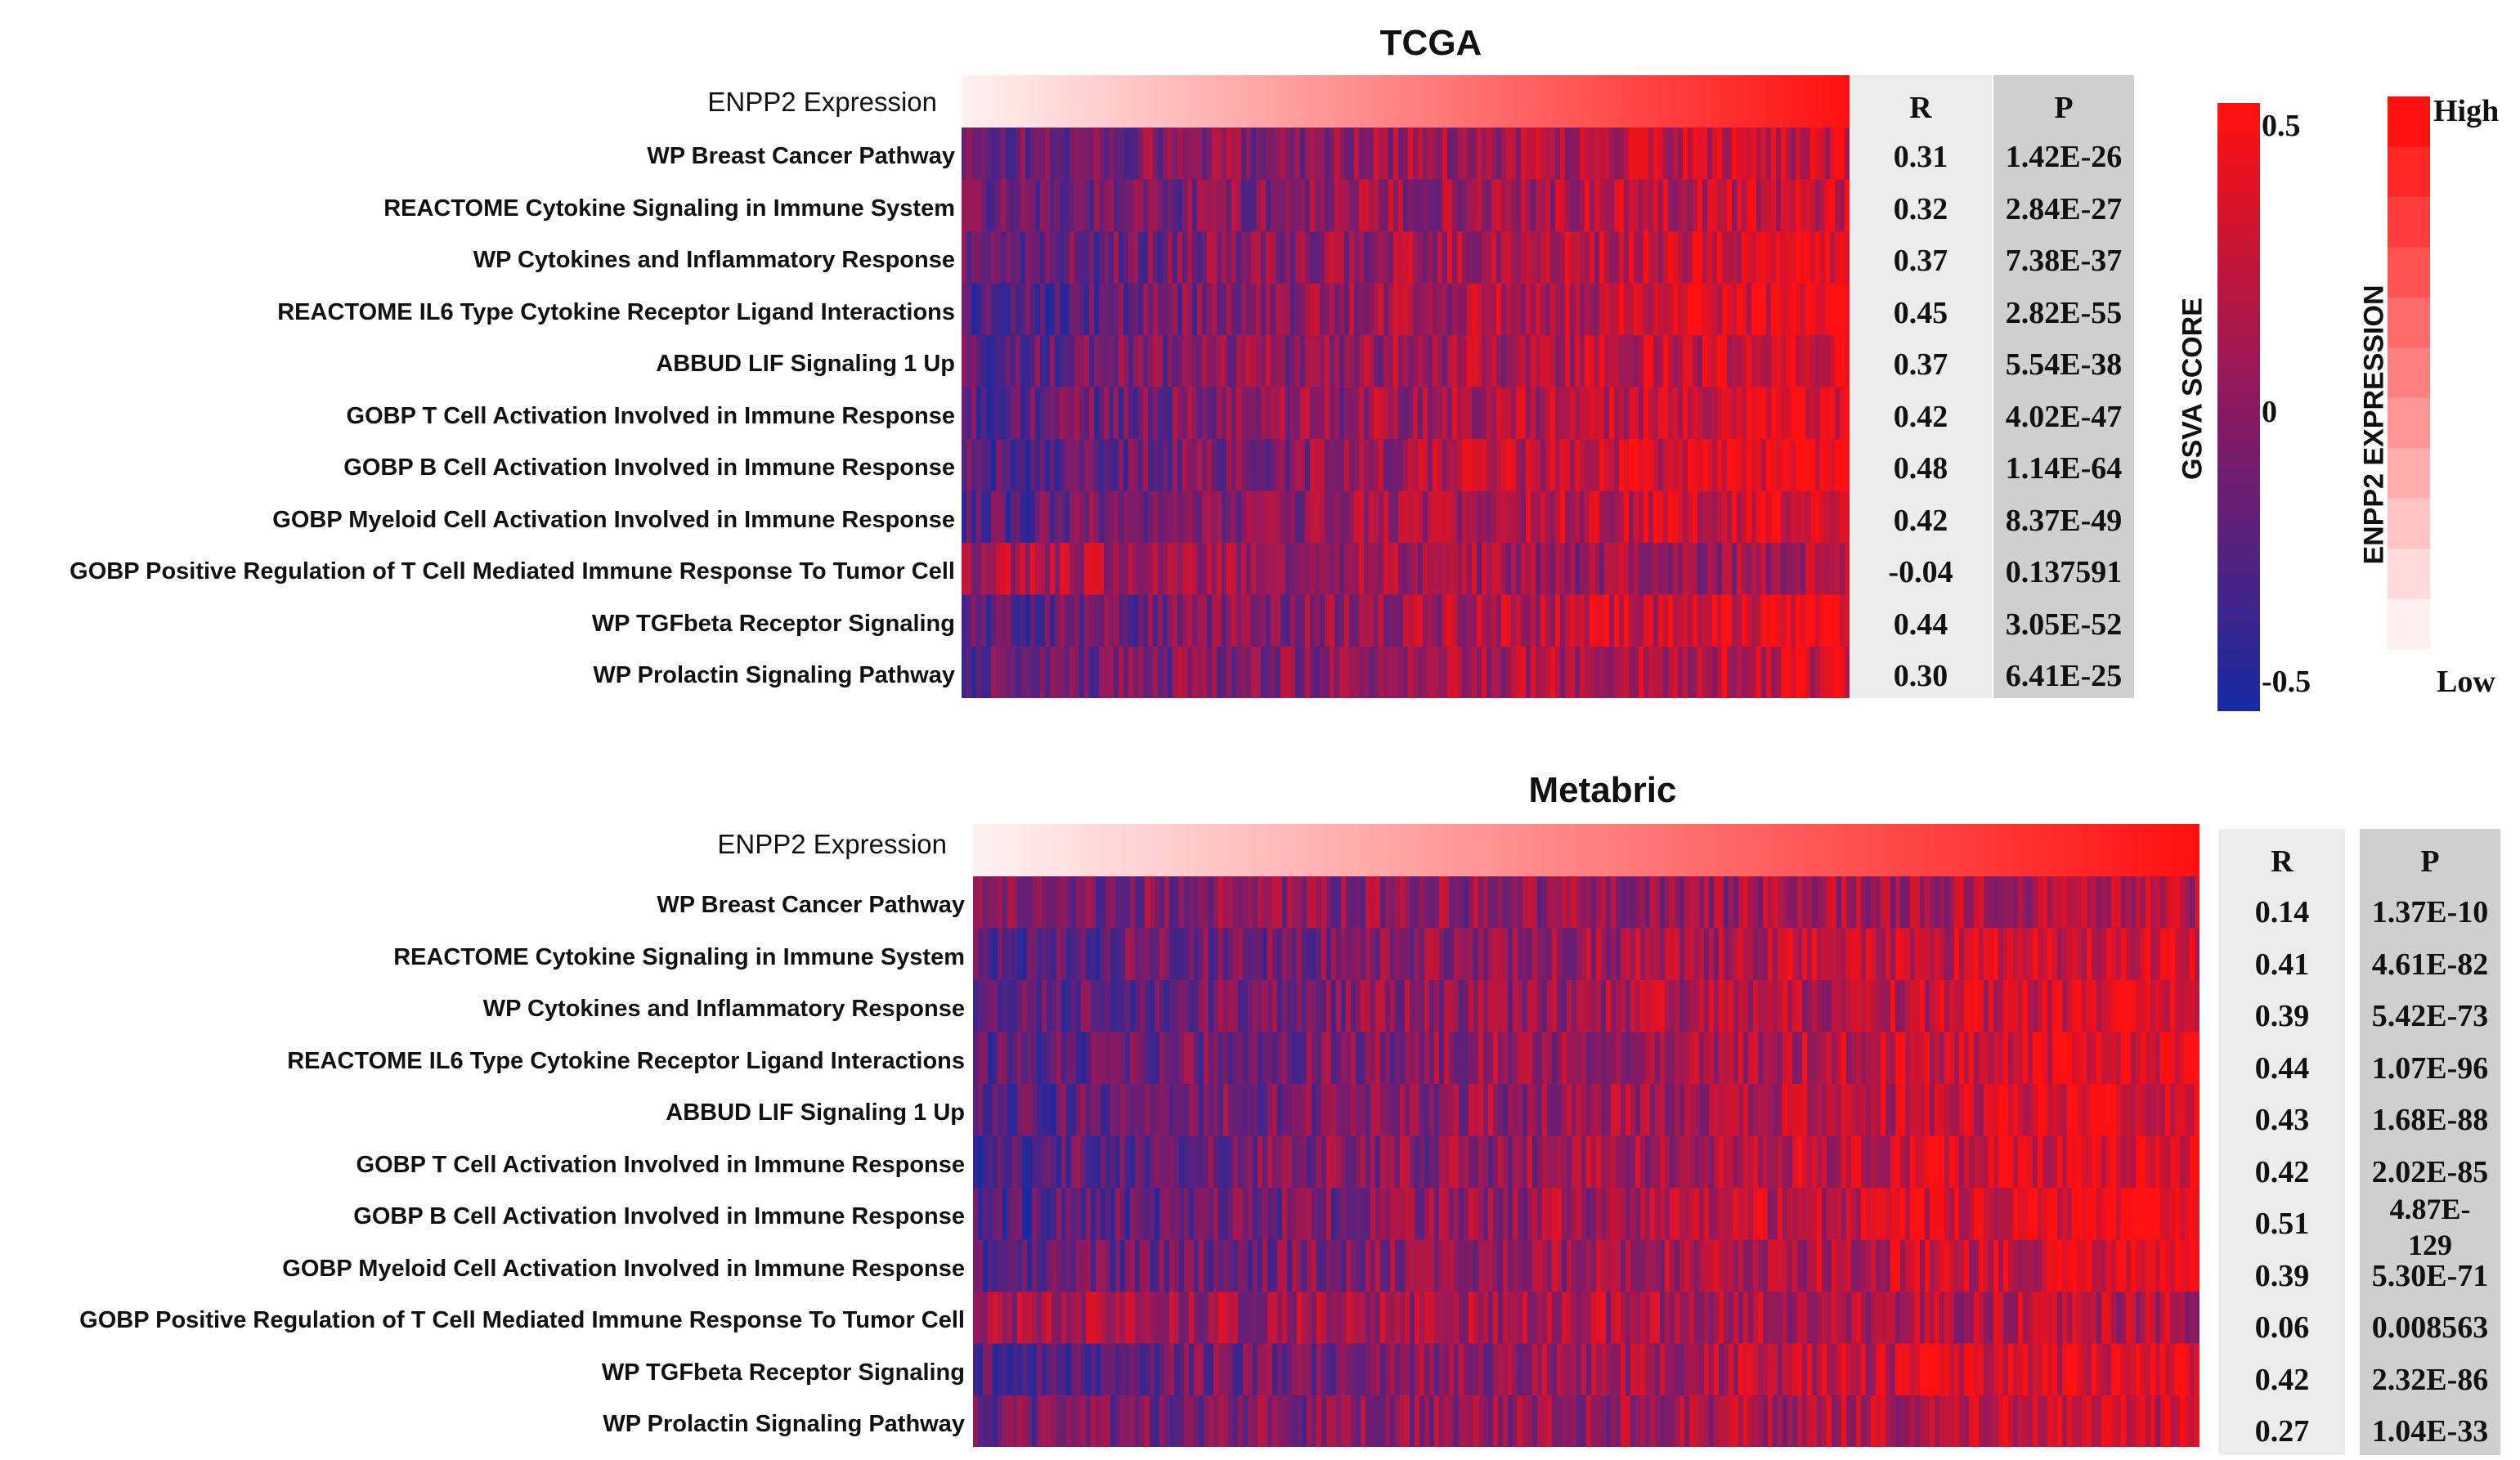 The image size is (2520, 1460). I want to click on tcga-r-value: 0.42, so click(1920, 520).